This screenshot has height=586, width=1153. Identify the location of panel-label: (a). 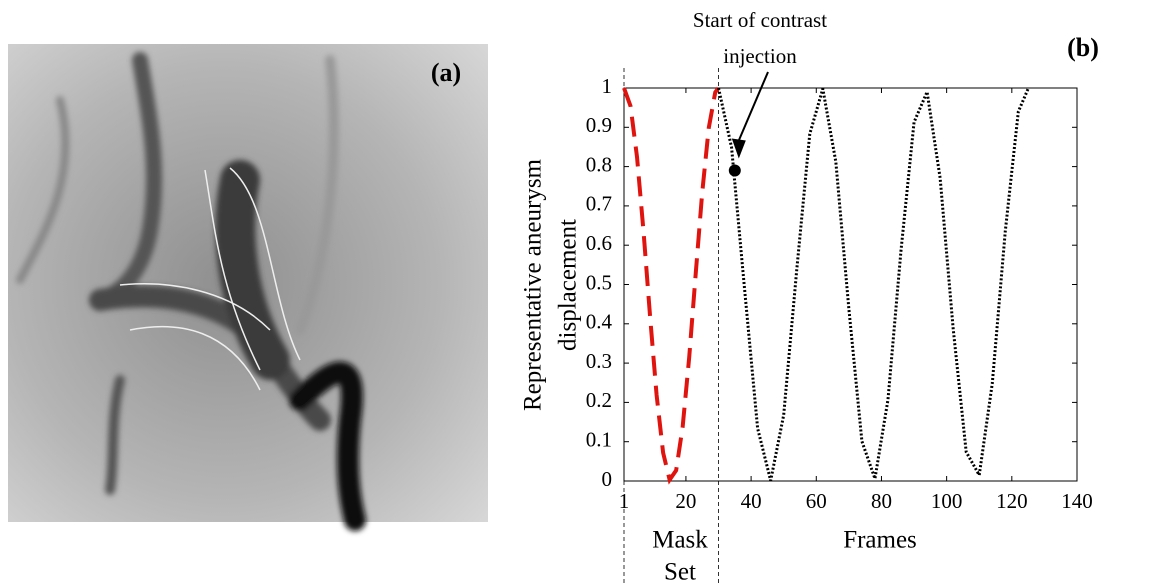
(446, 72).